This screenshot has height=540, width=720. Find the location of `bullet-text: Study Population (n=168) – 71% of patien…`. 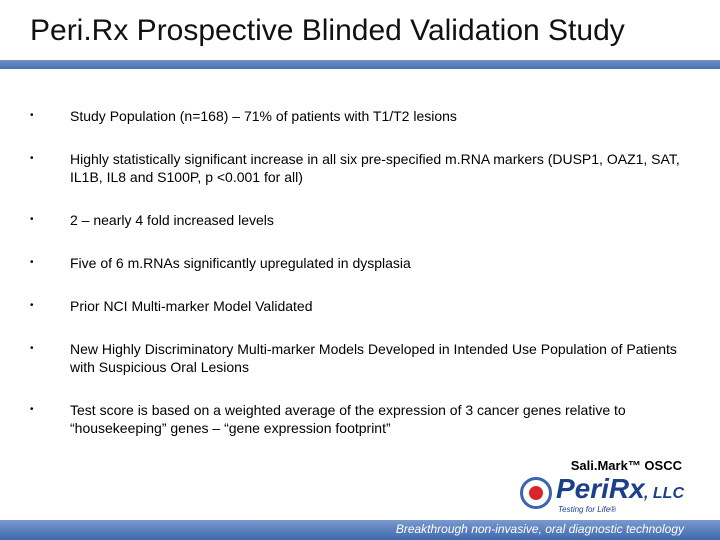

bullet-text: Study Population (n=168) – 71% of patien… is located at coordinates (263, 116).